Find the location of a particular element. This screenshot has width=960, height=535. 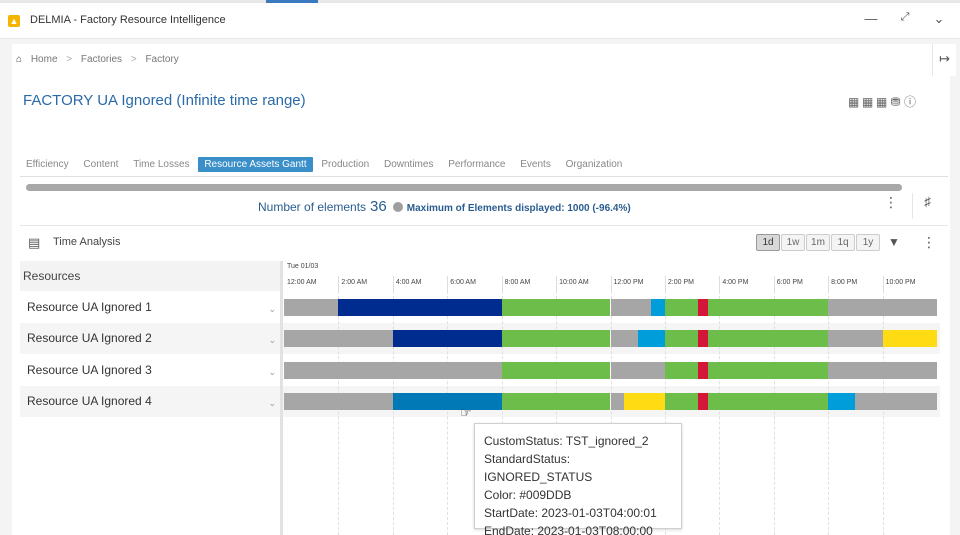

app-title: DELMIA - Factory Resource Intelligence is located at coordinates (128, 20).